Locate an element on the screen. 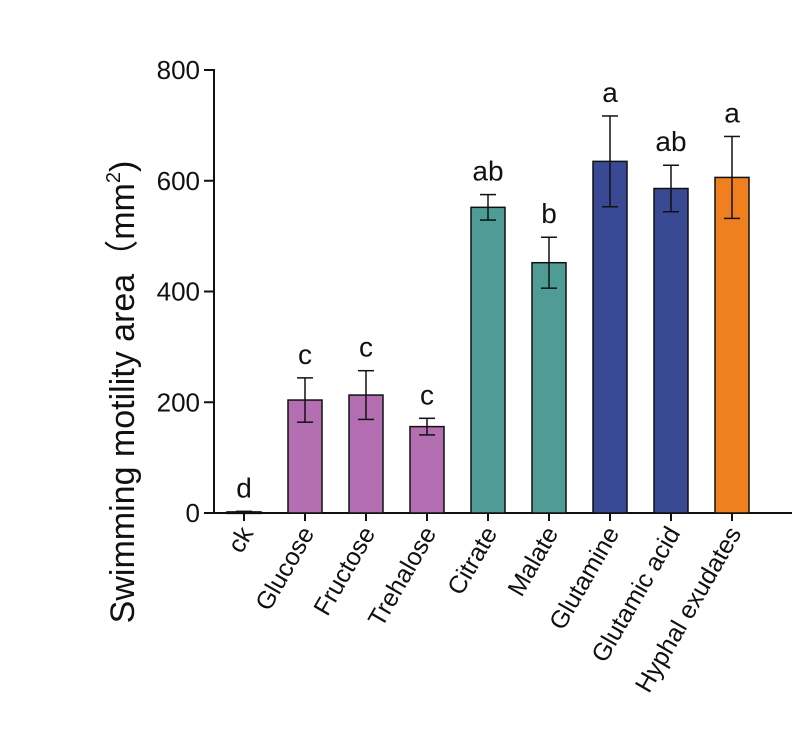 This screenshot has width=804, height=738. y-axis-title-sup: 2 is located at coordinates (114, 177).